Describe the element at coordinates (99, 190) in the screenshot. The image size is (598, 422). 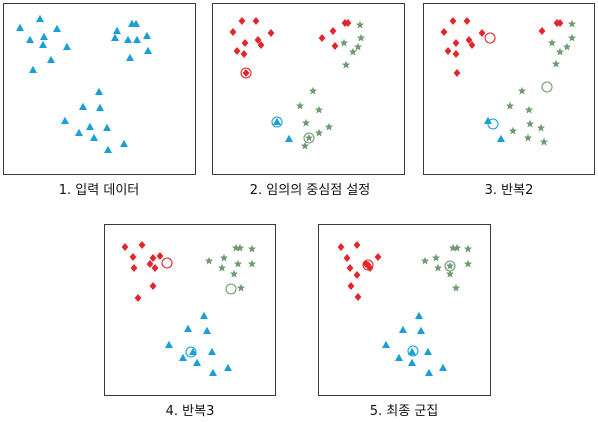
I see `caption-panel-1: 1. 입력 데이터` at that location.